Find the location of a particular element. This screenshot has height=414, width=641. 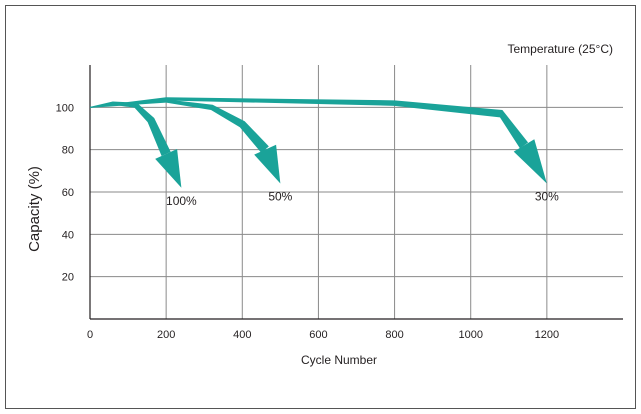

x-tick-label: 0 is located at coordinates (90, 335).